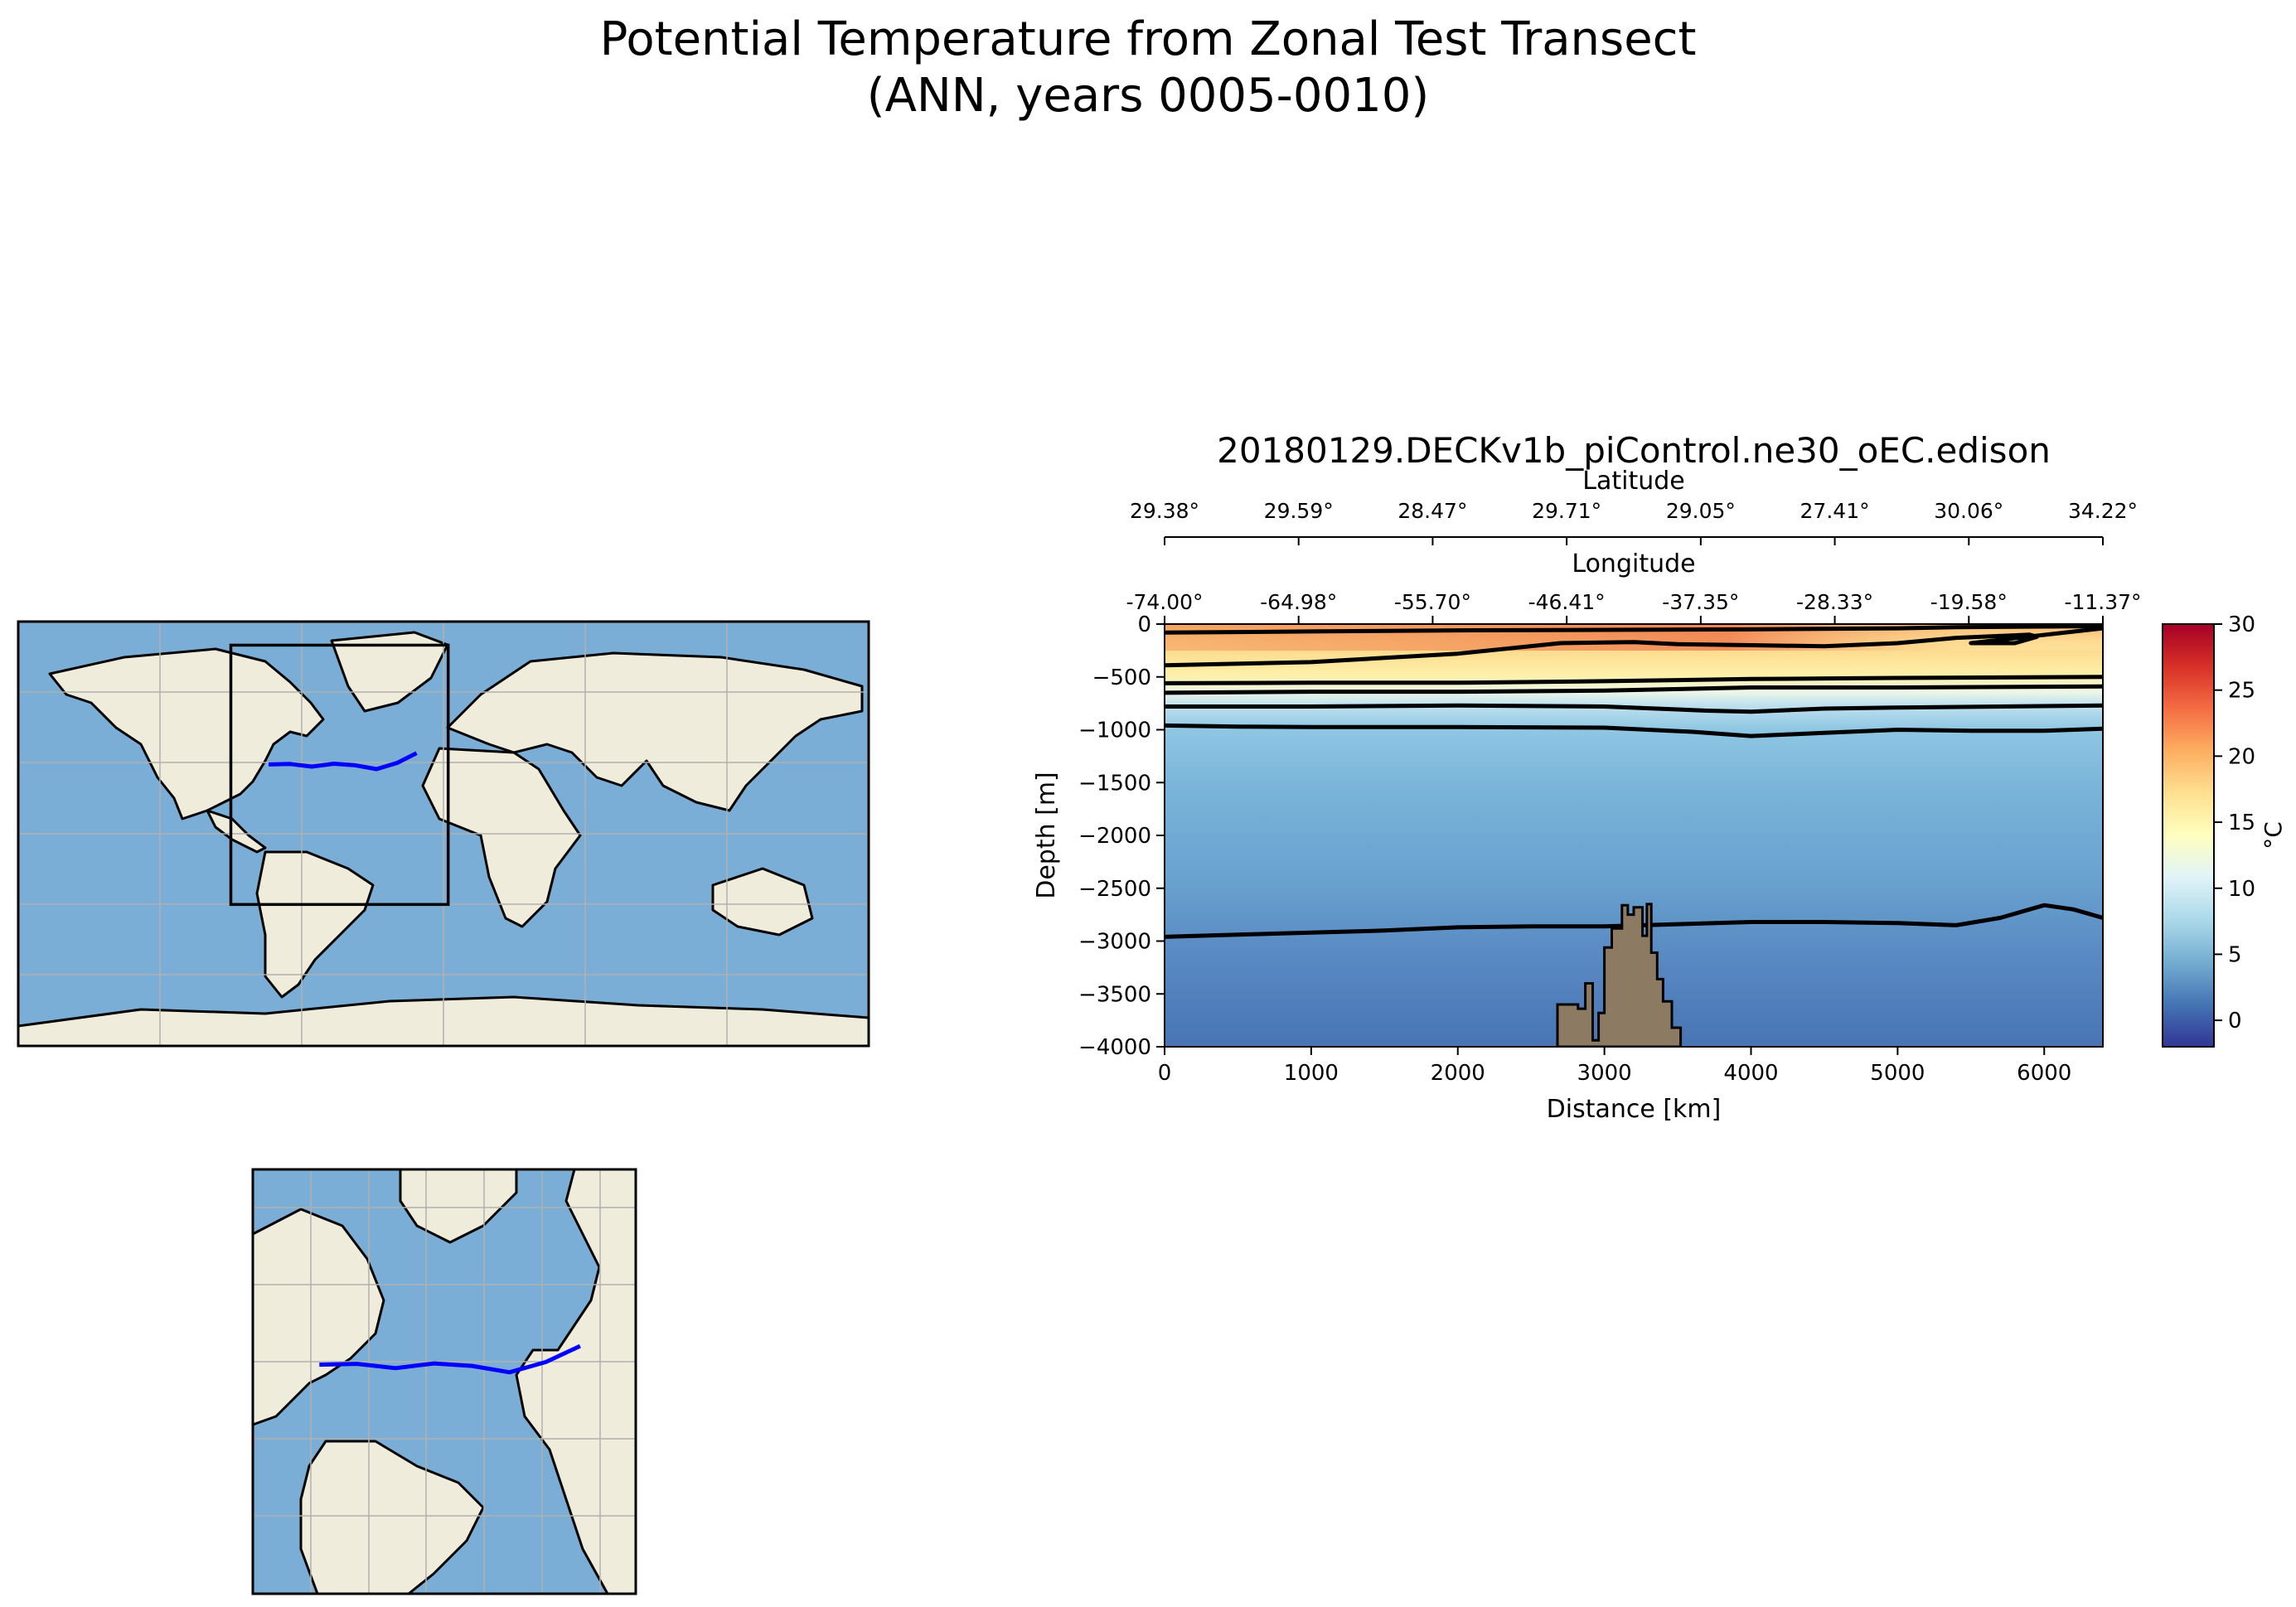  What do you see at coordinates (1968, 511) in the screenshot?
I see `latitude-tick-label: 30.06°` at bounding box center [1968, 511].